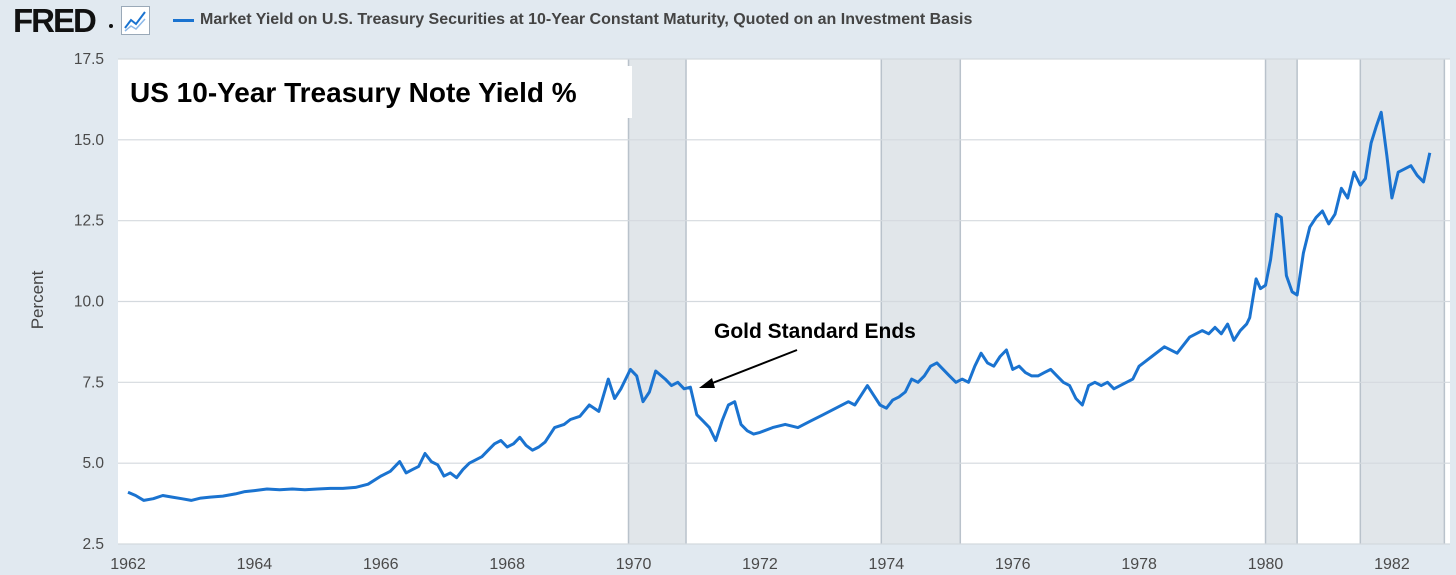 The width and height of the screenshot is (1456, 575). Describe the element at coordinates (1139, 564) in the screenshot. I see `x-tick-label: 1978` at that location.